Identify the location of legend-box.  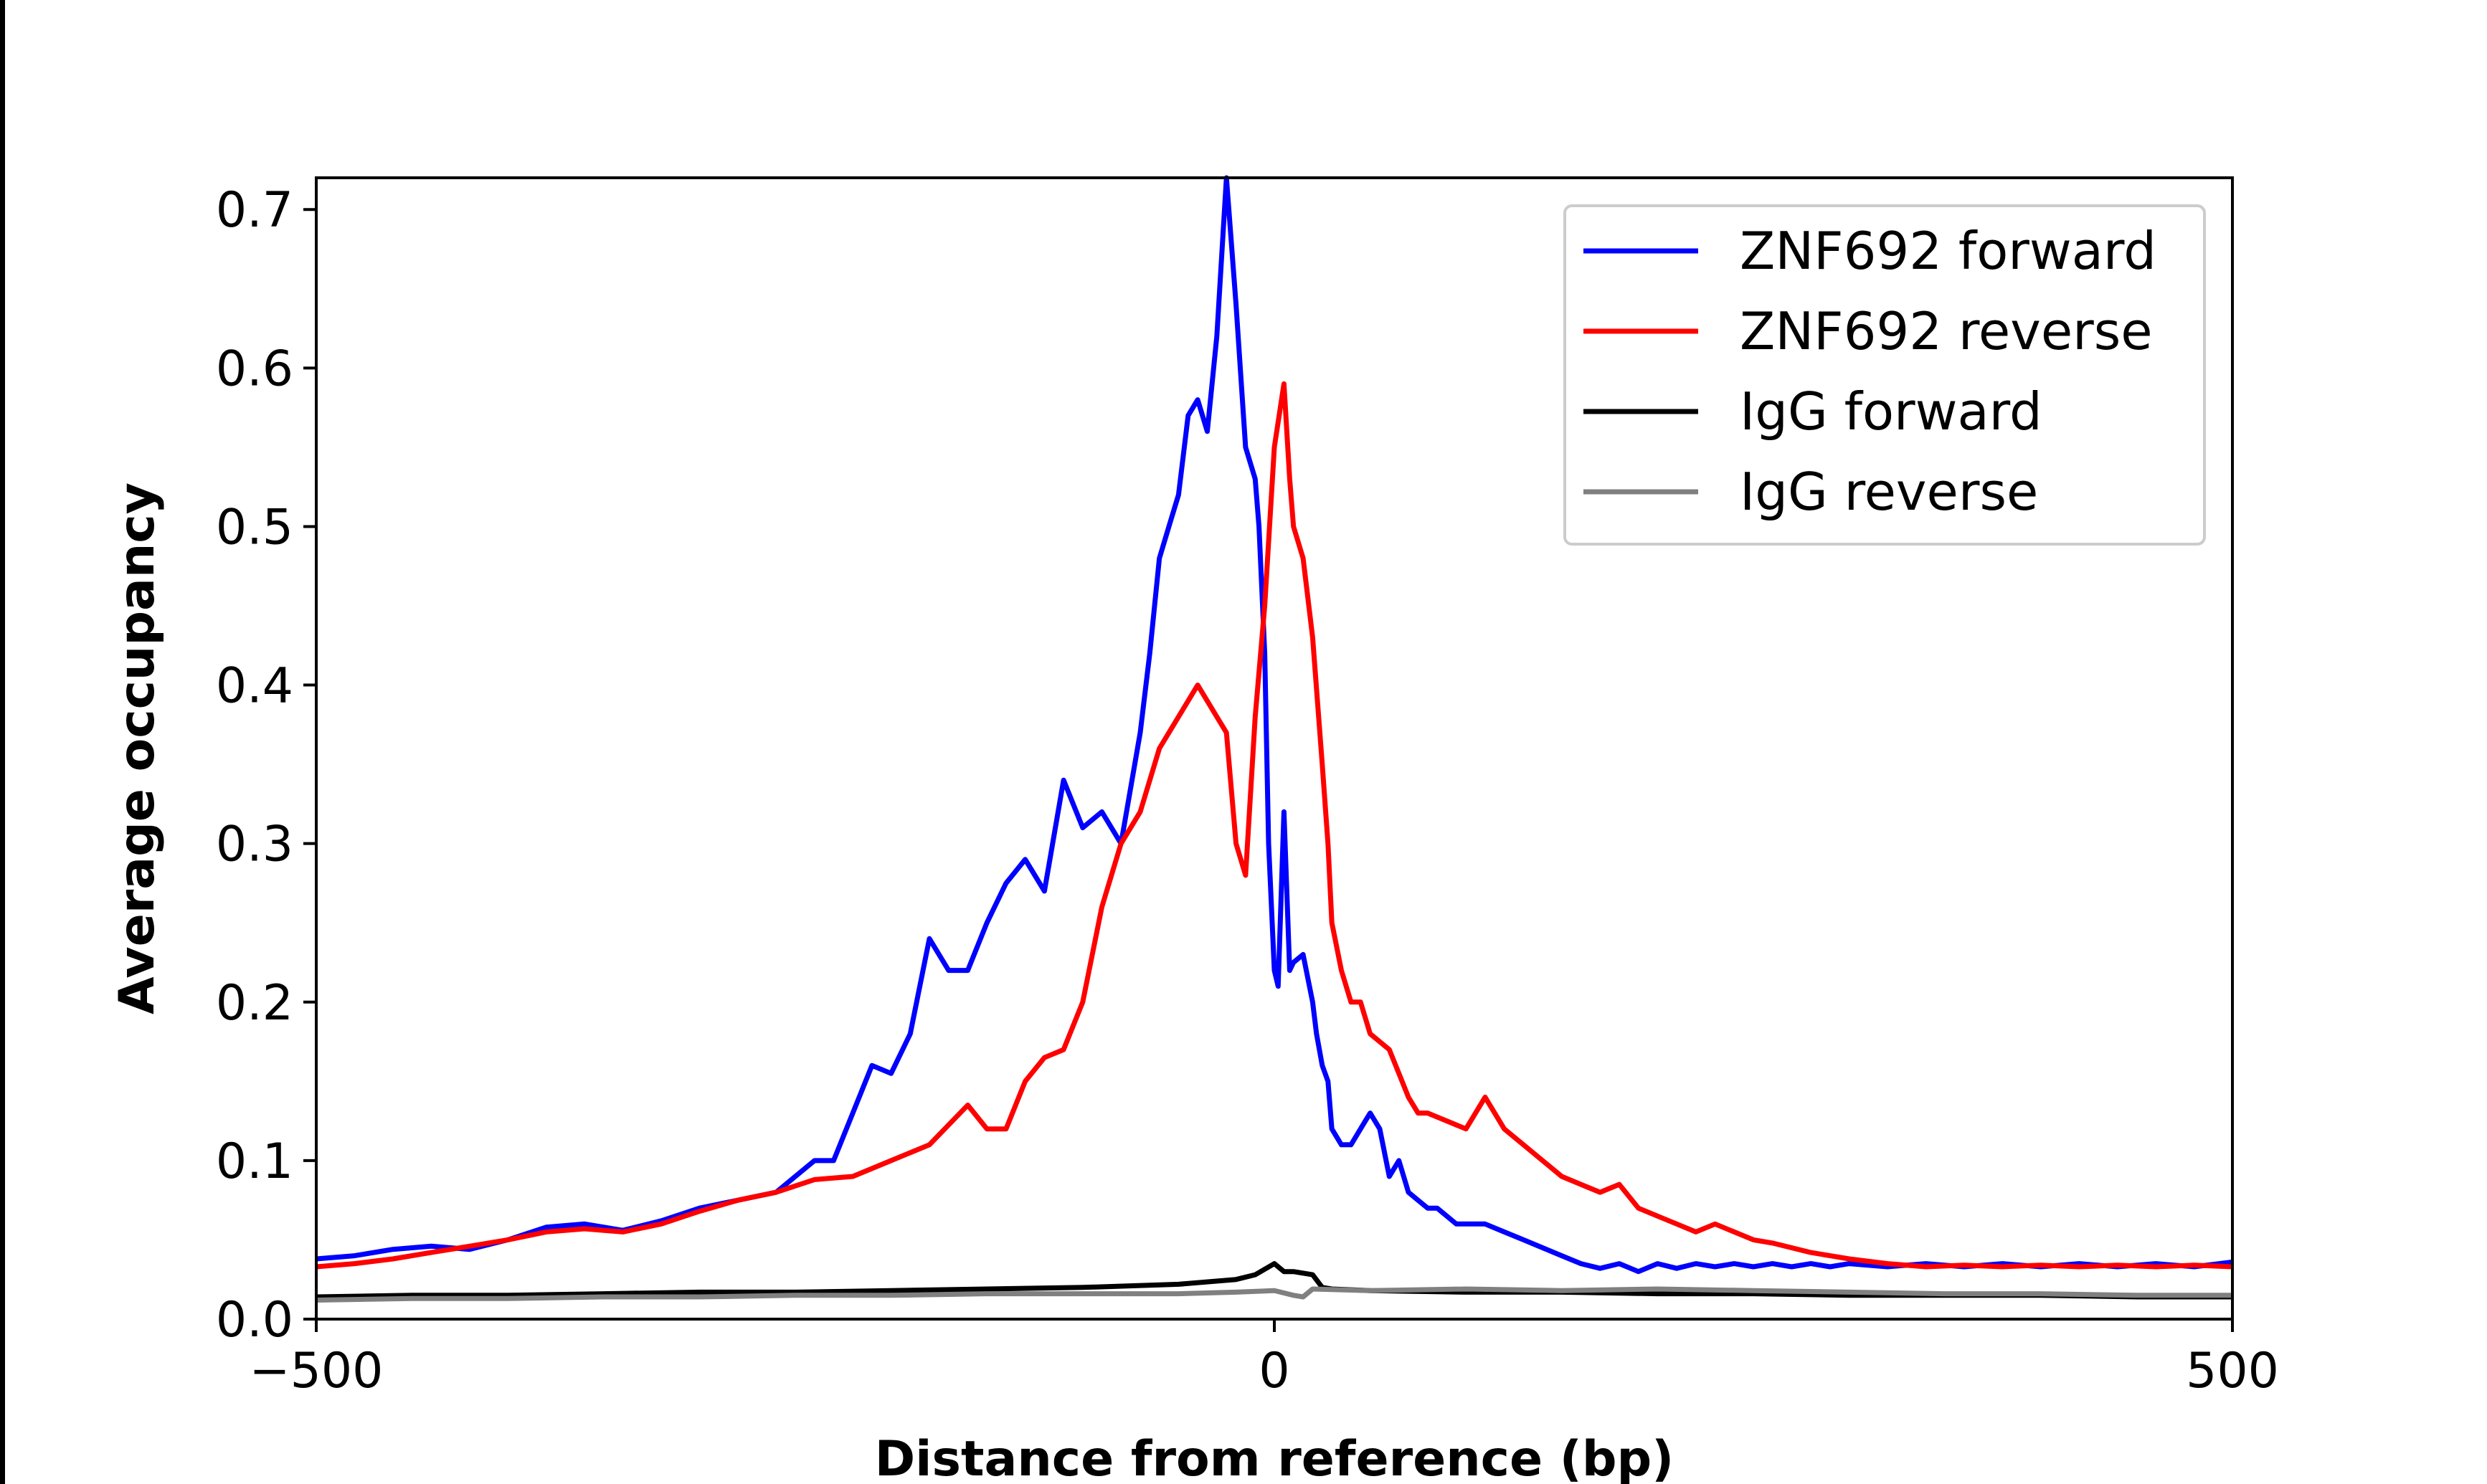
(1885, 375).